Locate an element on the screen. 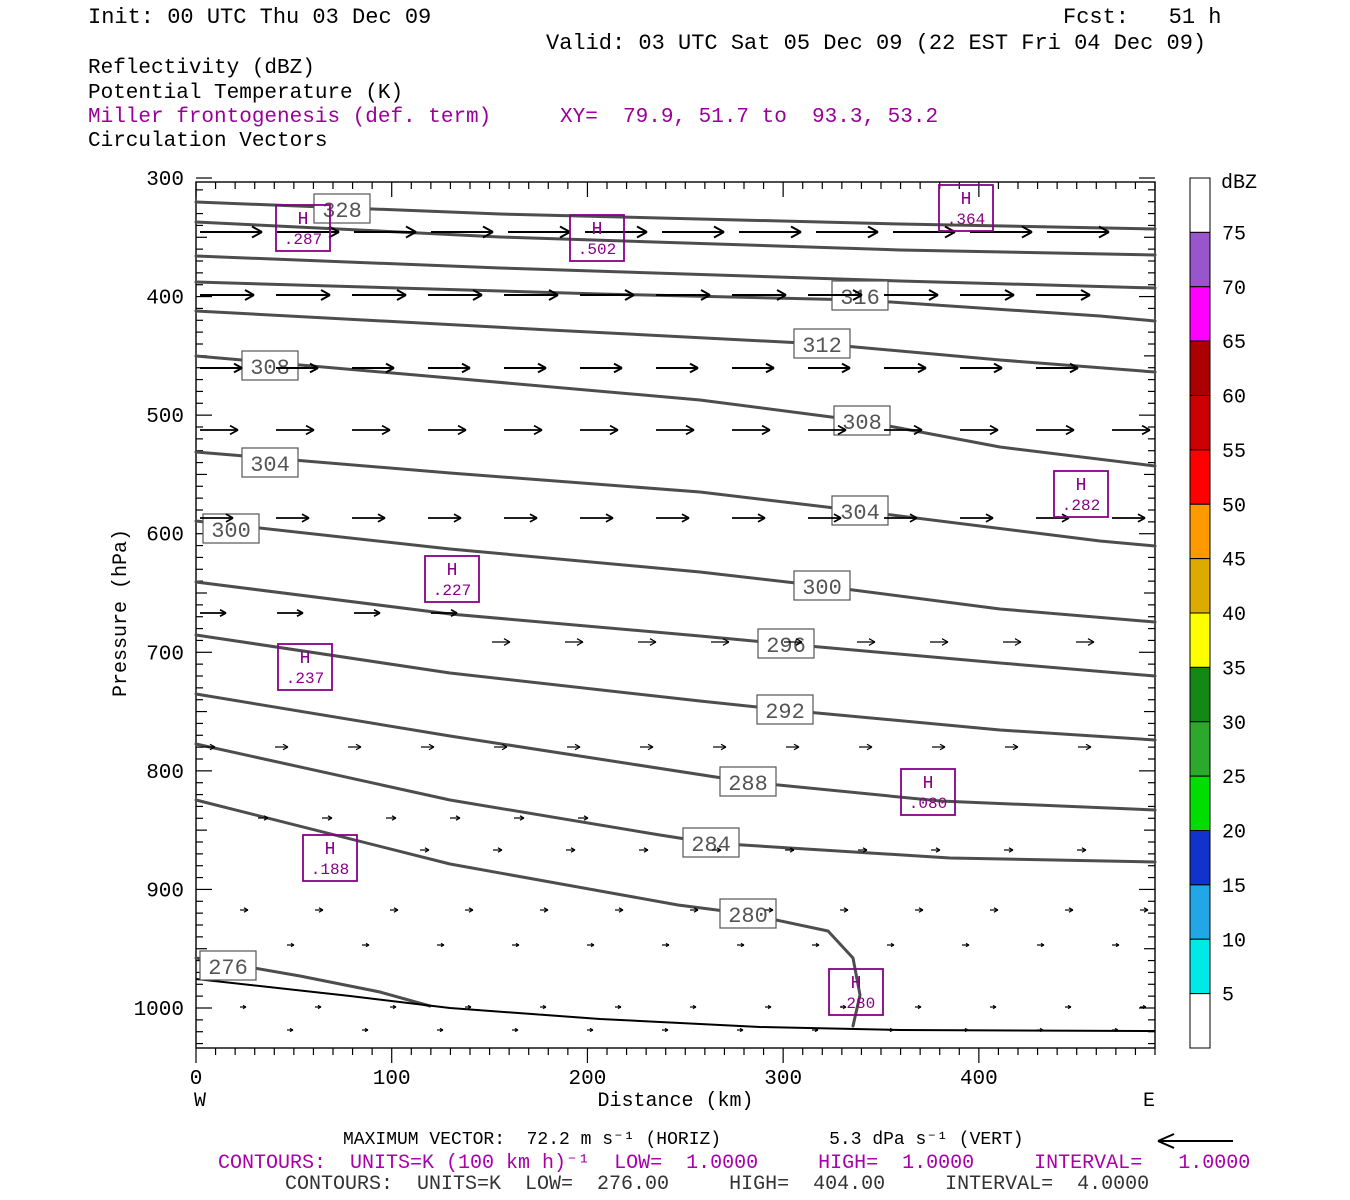  field-label-circulation-vectors: Circulation Vectors is located at coordinates (208, 141).